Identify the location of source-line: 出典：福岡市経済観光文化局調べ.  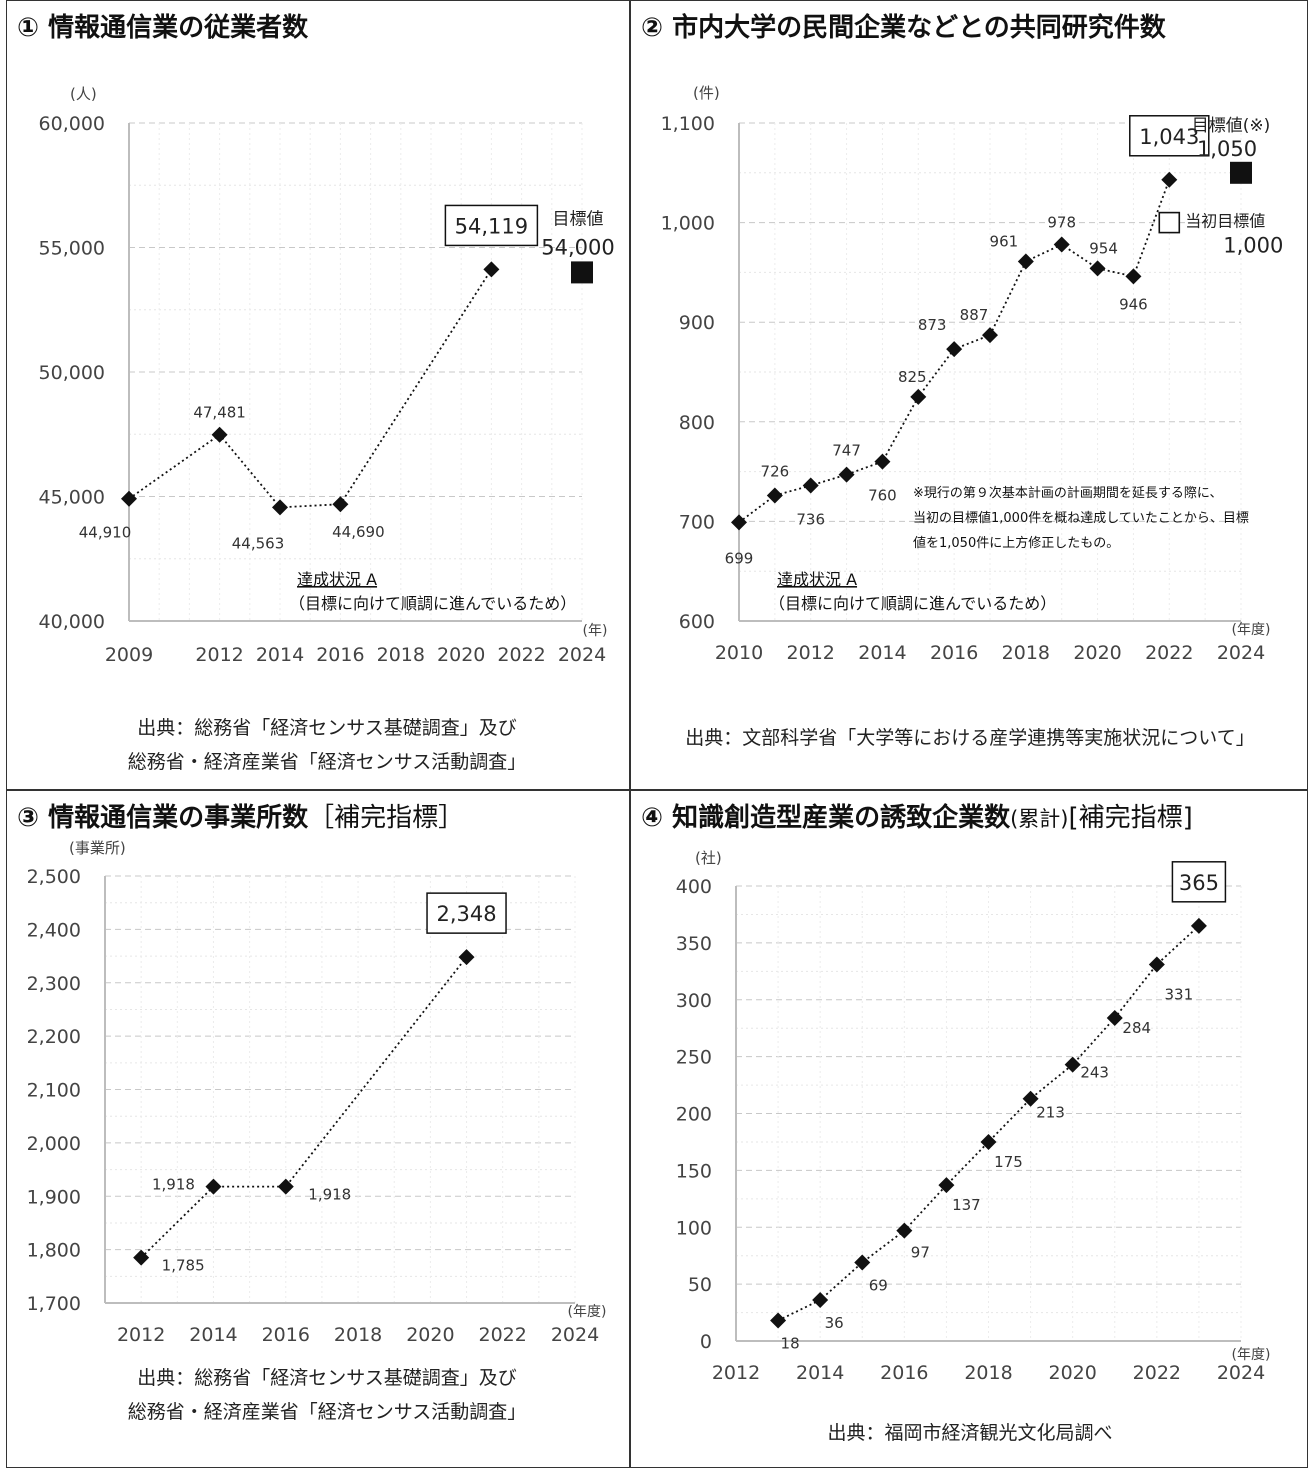
(970, 1433).